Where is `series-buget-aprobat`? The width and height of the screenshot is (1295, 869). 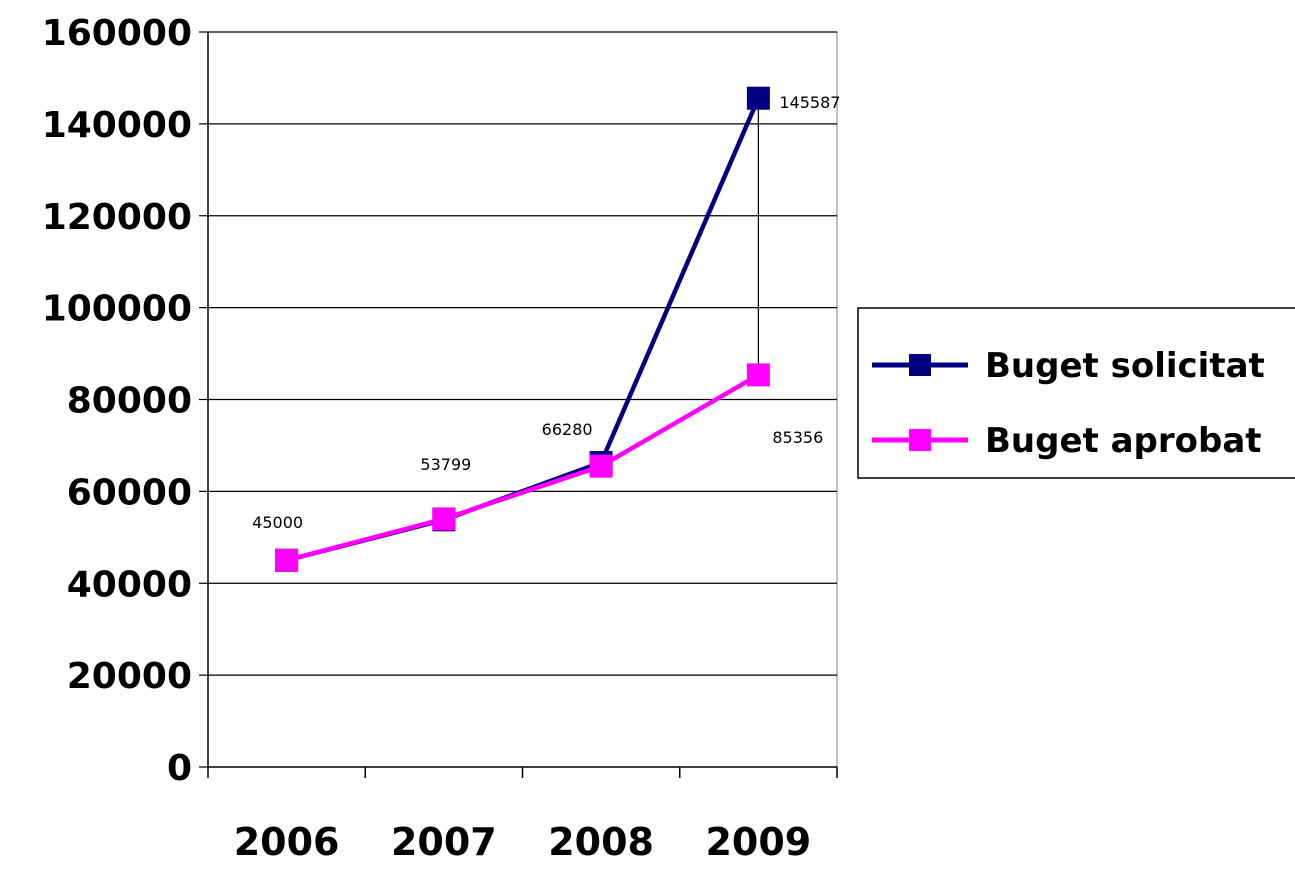 series-buget-aprobat is located at coordinates (522, 467).